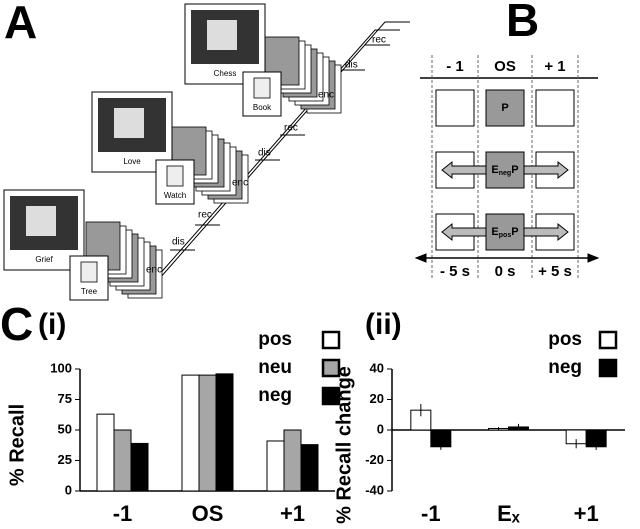  What do you see at coordinates (522, 23) in the screenshot?
I see `panel-letter: B` at bounding box center [522, 23].